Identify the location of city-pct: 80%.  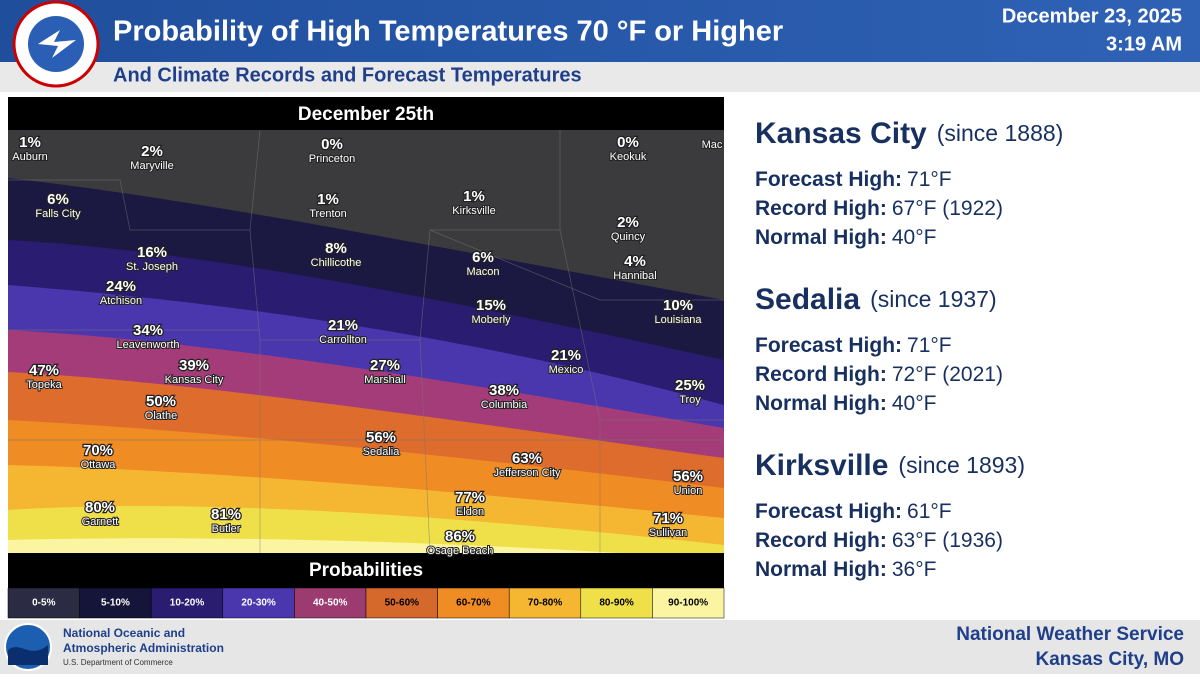
(100, 507).